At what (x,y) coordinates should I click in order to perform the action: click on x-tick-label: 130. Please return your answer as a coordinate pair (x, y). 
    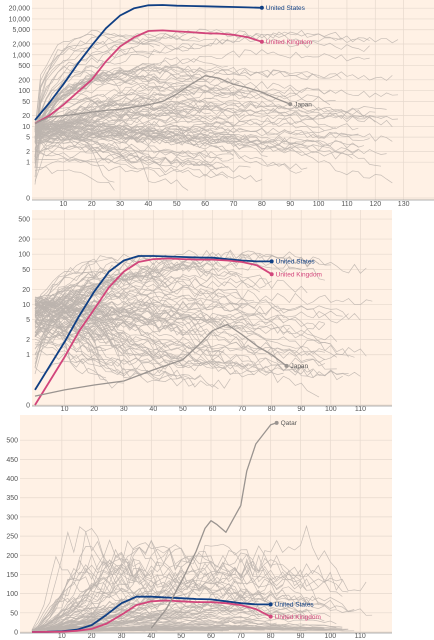
    Looking at the image, I should click on (404, 204).